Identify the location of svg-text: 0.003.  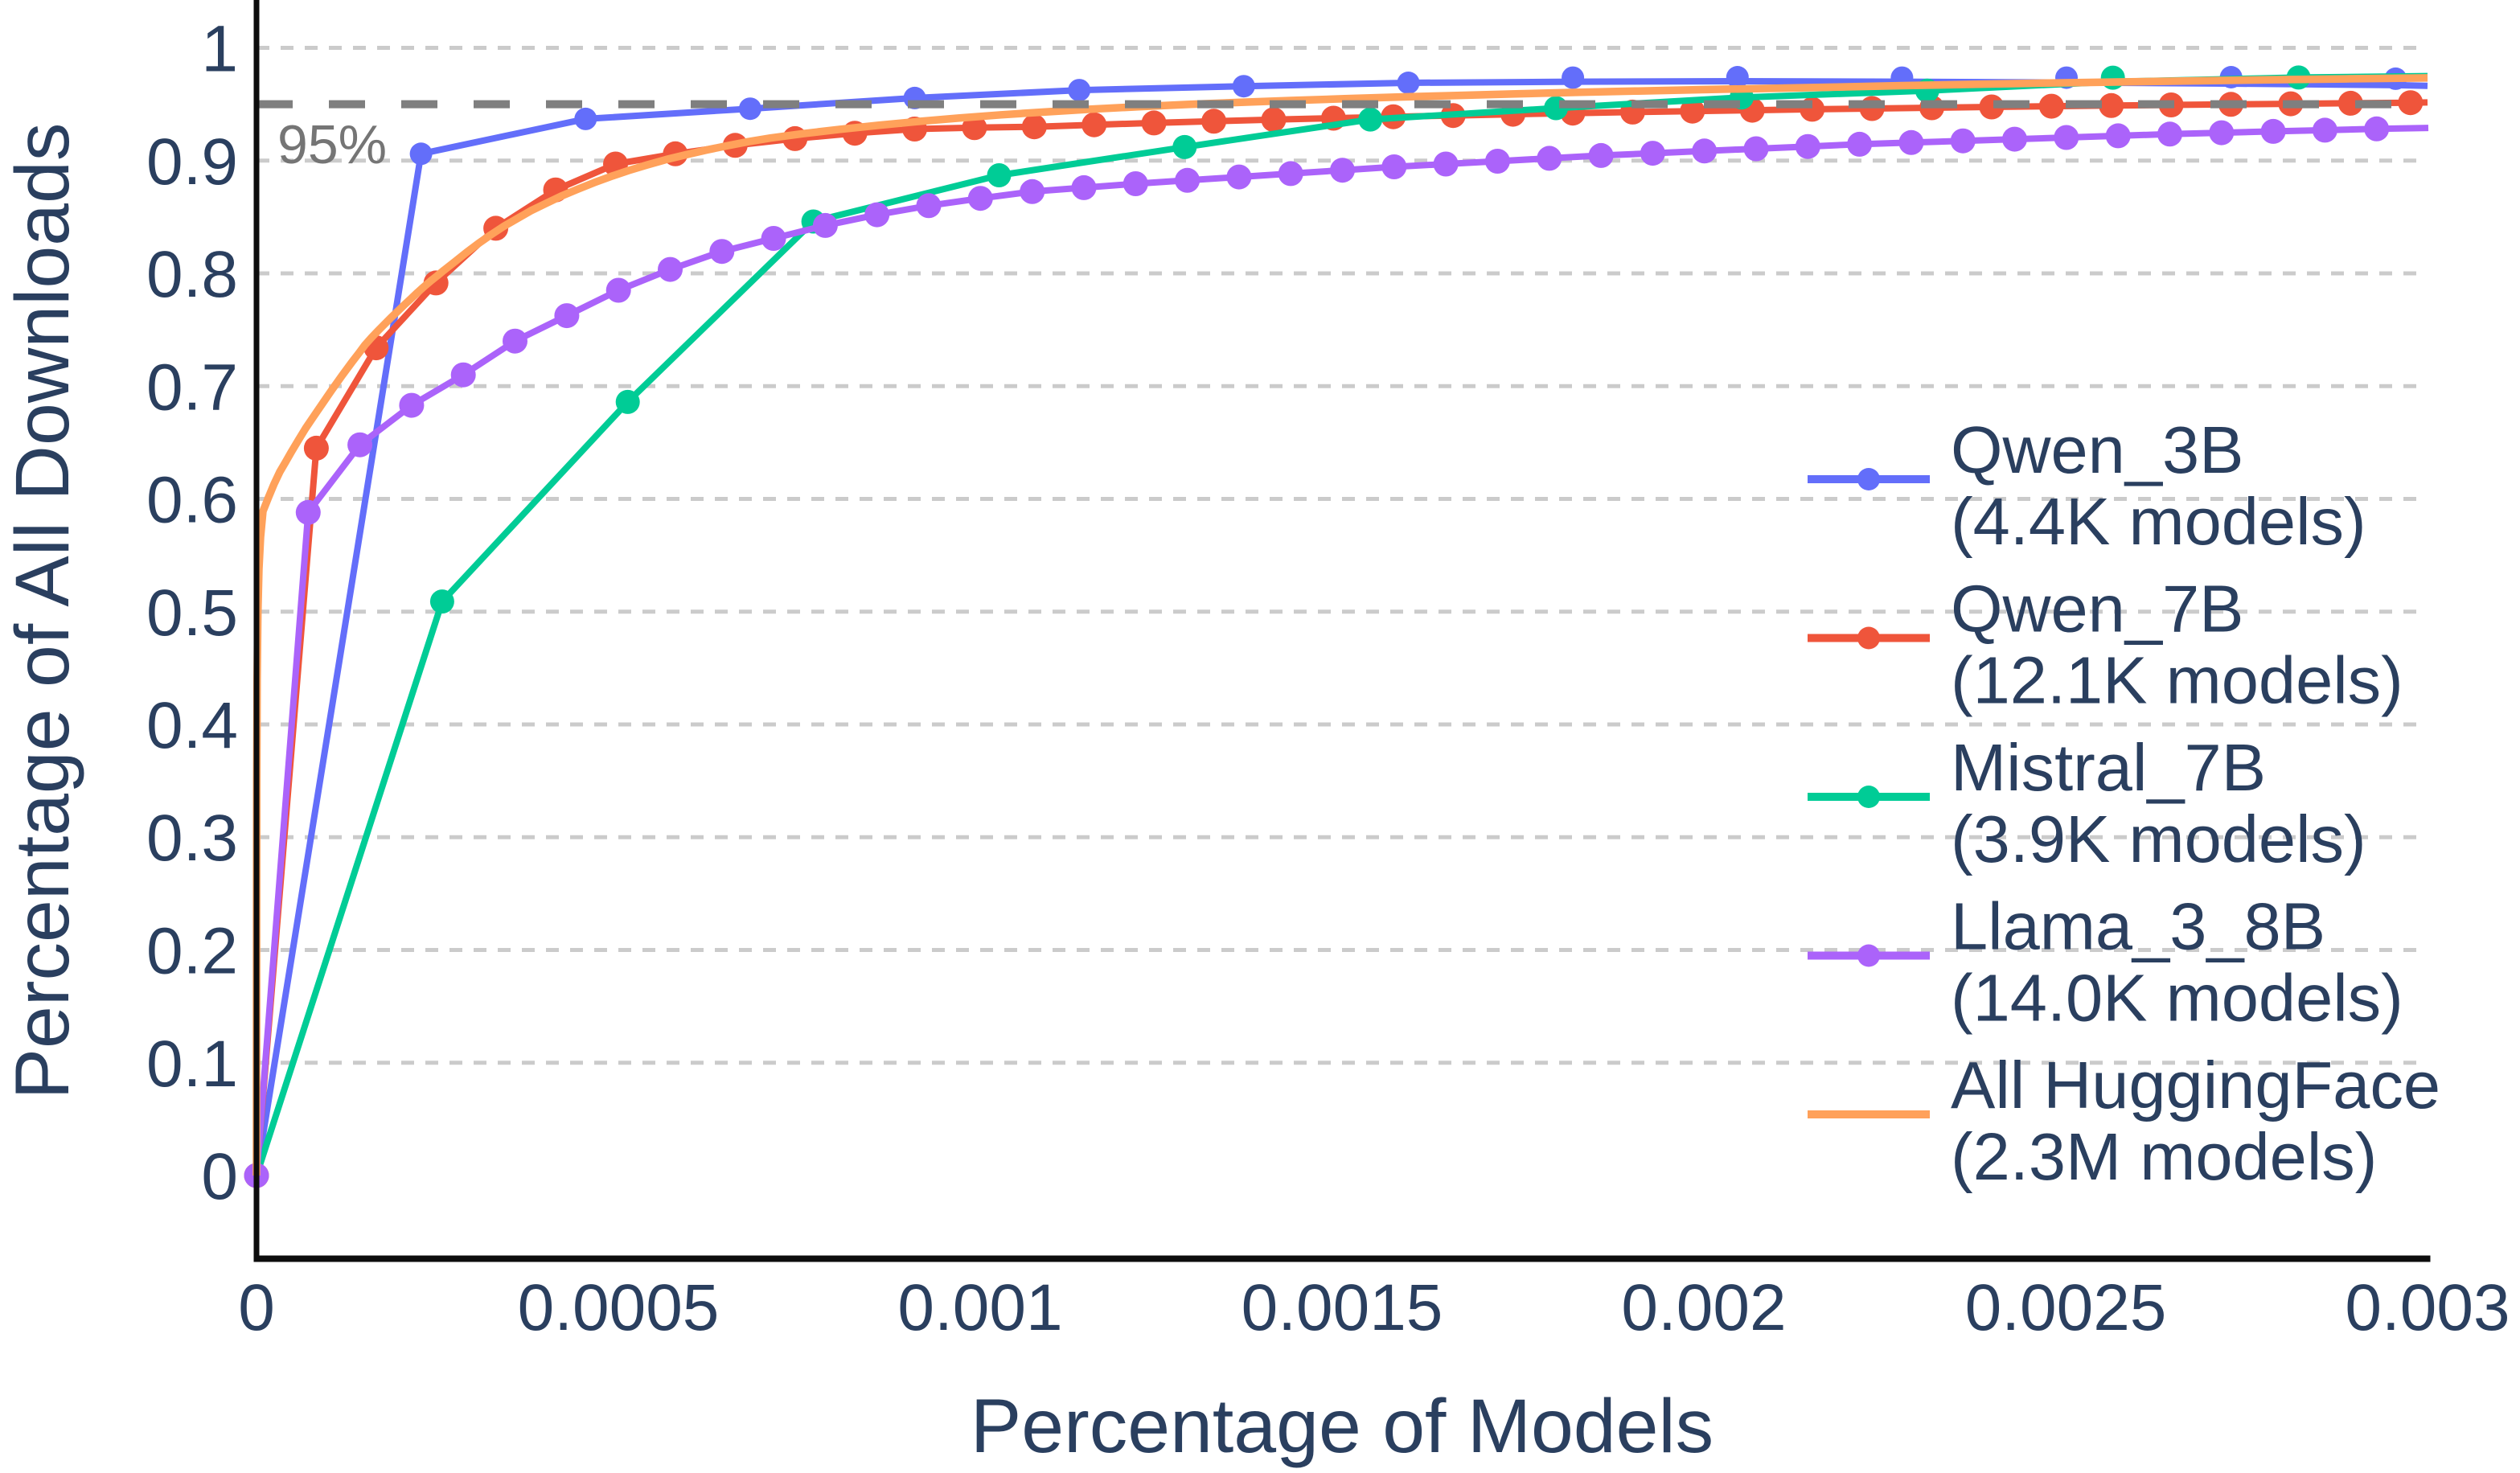
(2427, 1307).